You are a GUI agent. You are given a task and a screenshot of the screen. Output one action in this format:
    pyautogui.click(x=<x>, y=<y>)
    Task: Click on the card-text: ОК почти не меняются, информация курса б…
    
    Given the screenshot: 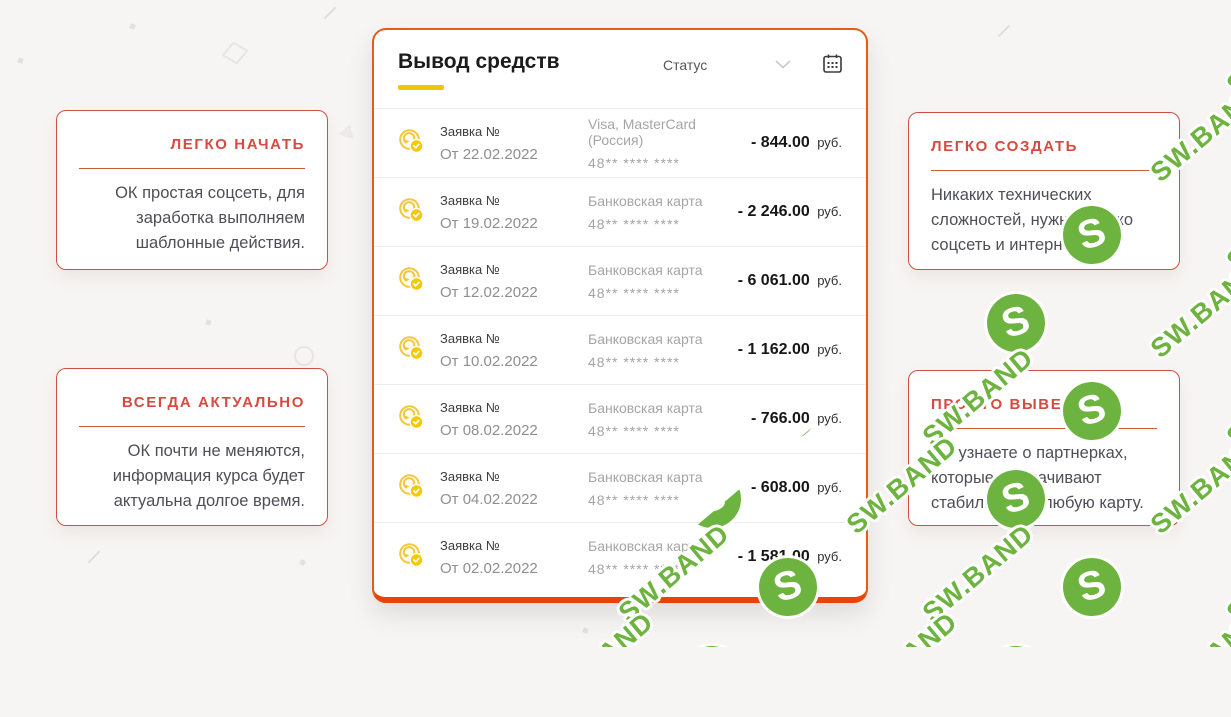 What is the action you would take?
    pyautogui.click(x=208, y=476)
    